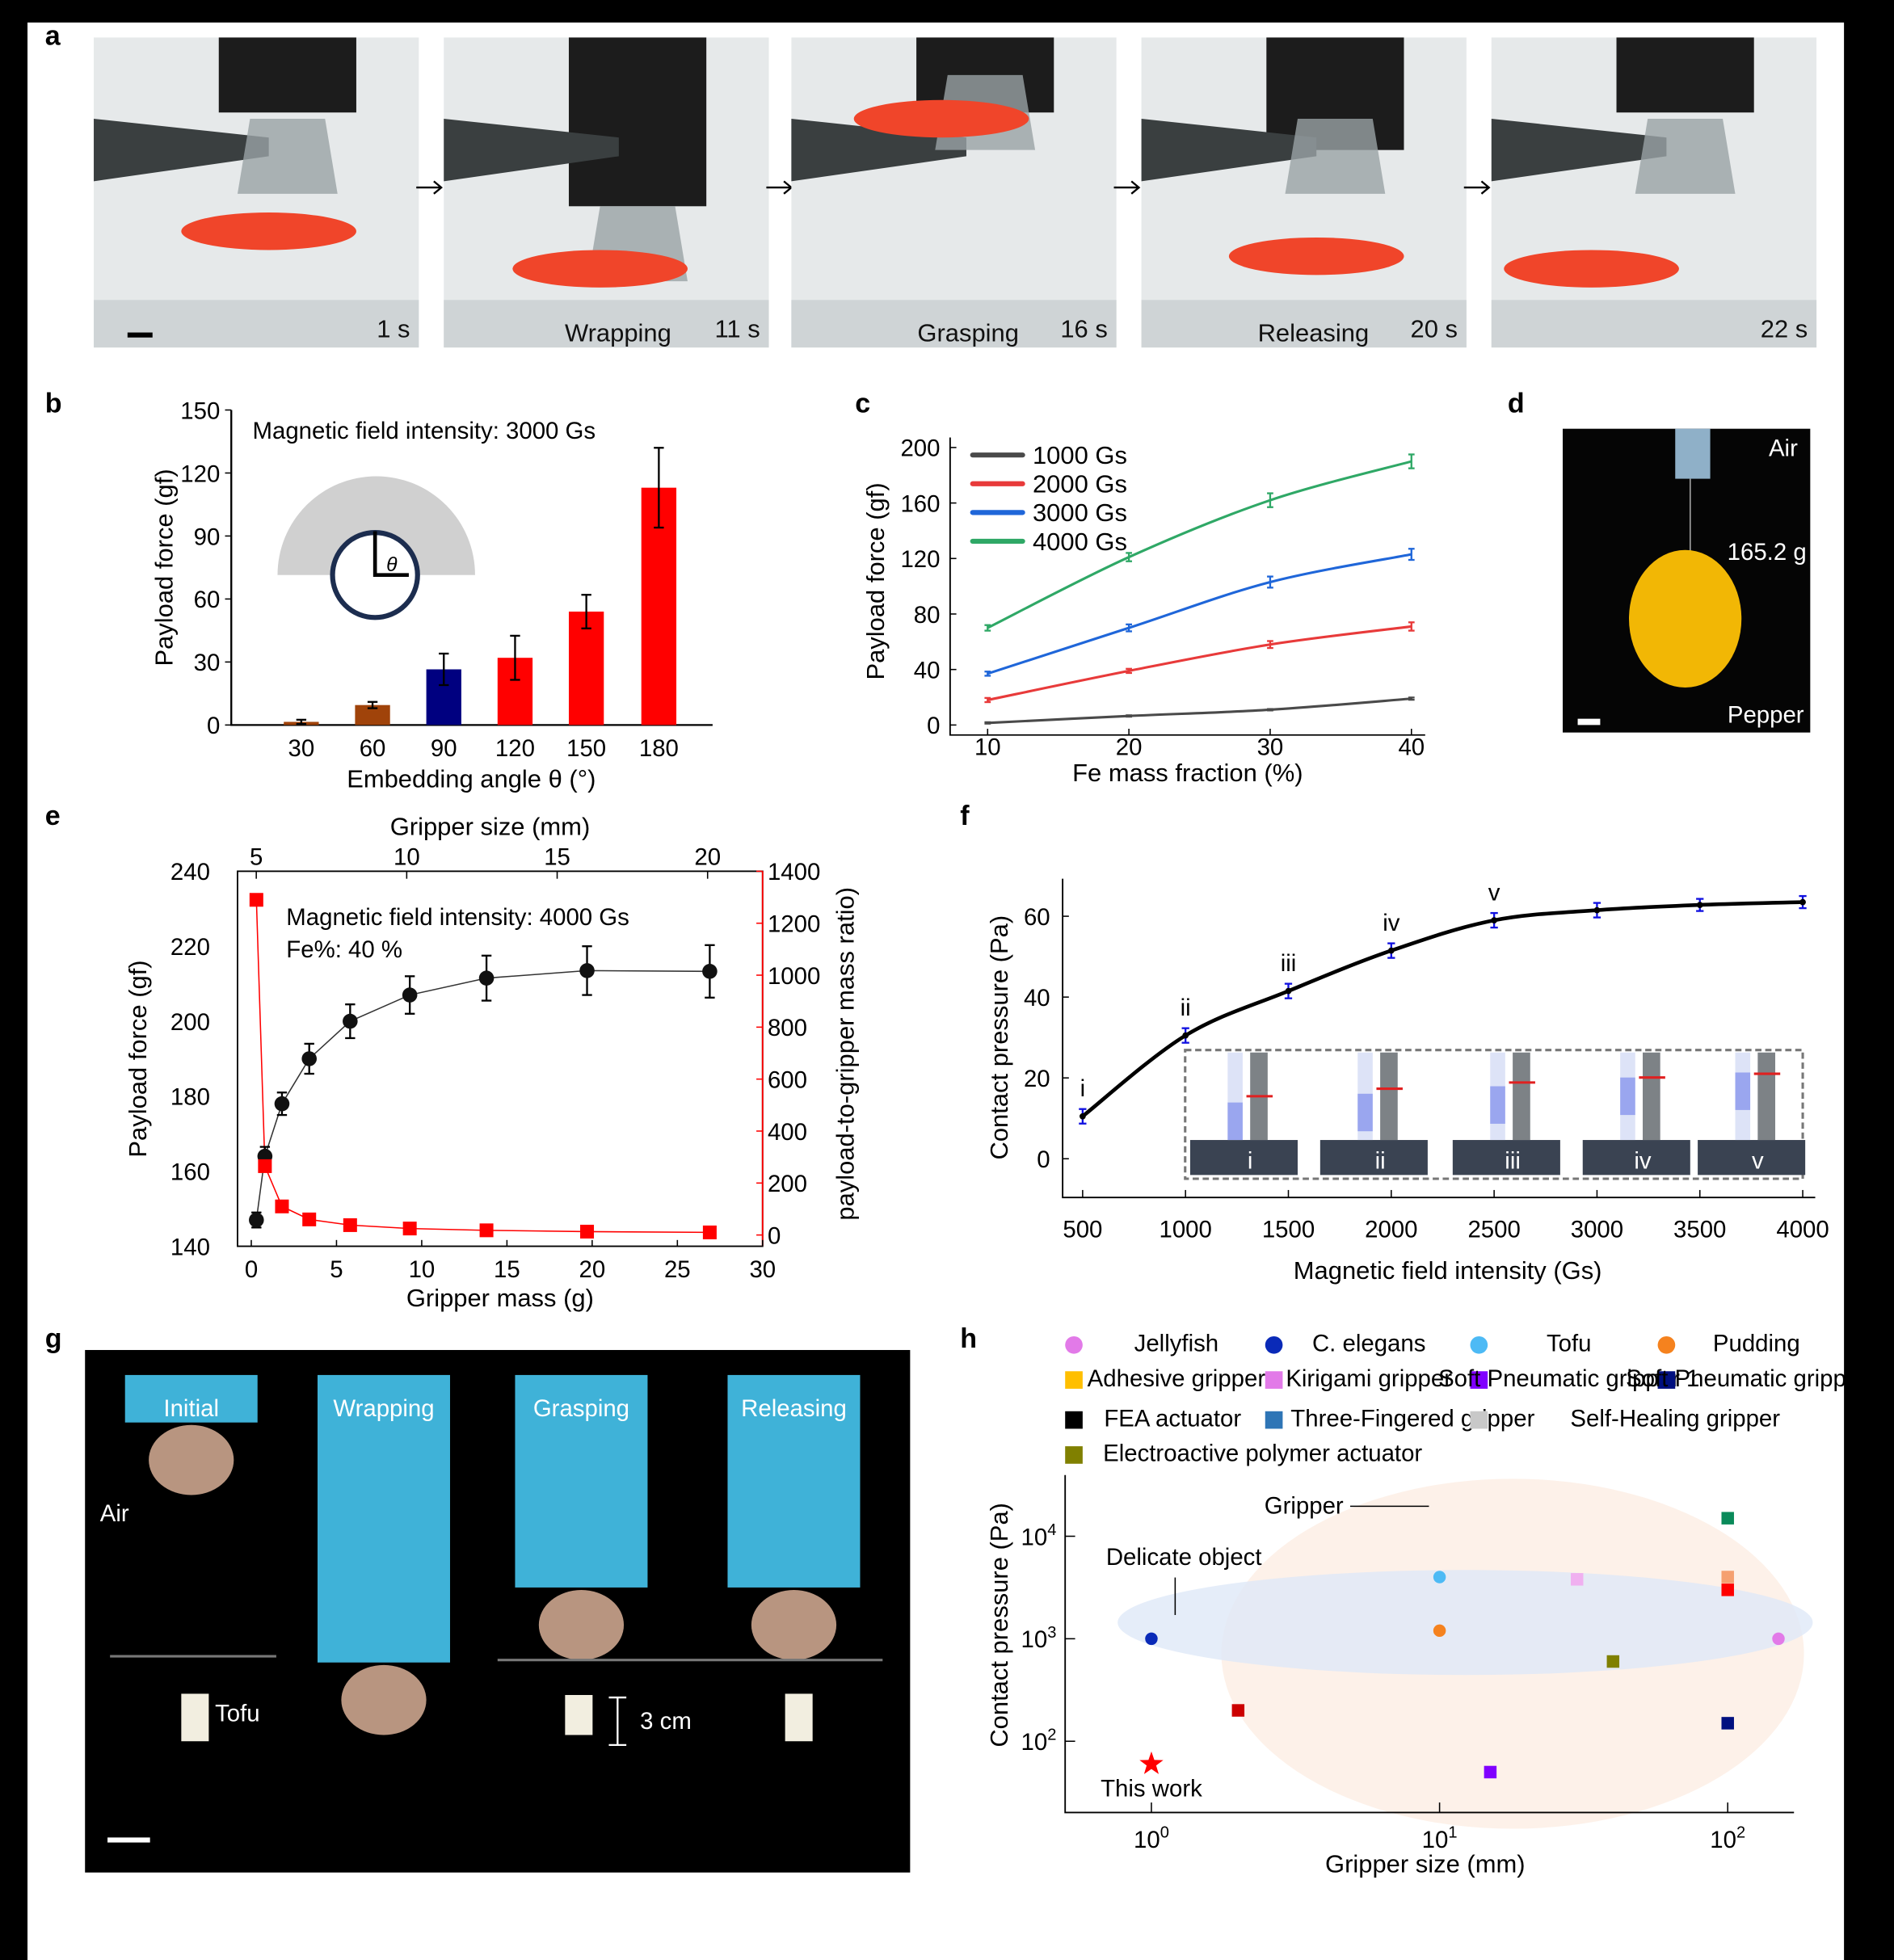  What do you see at coordinates (128, 1840) in the screenshot?
I see `scale-bar` at bounding box center [128, 1840].